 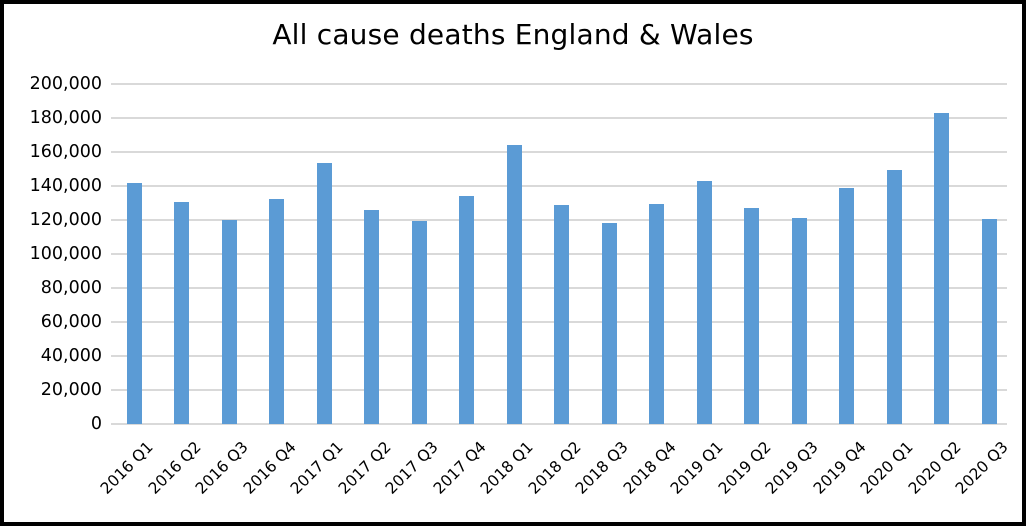 What do you see at coordinates (65, 220) in the screenshot?
I see `y-tick-label: 120,000` at bounding box center [65, 220].